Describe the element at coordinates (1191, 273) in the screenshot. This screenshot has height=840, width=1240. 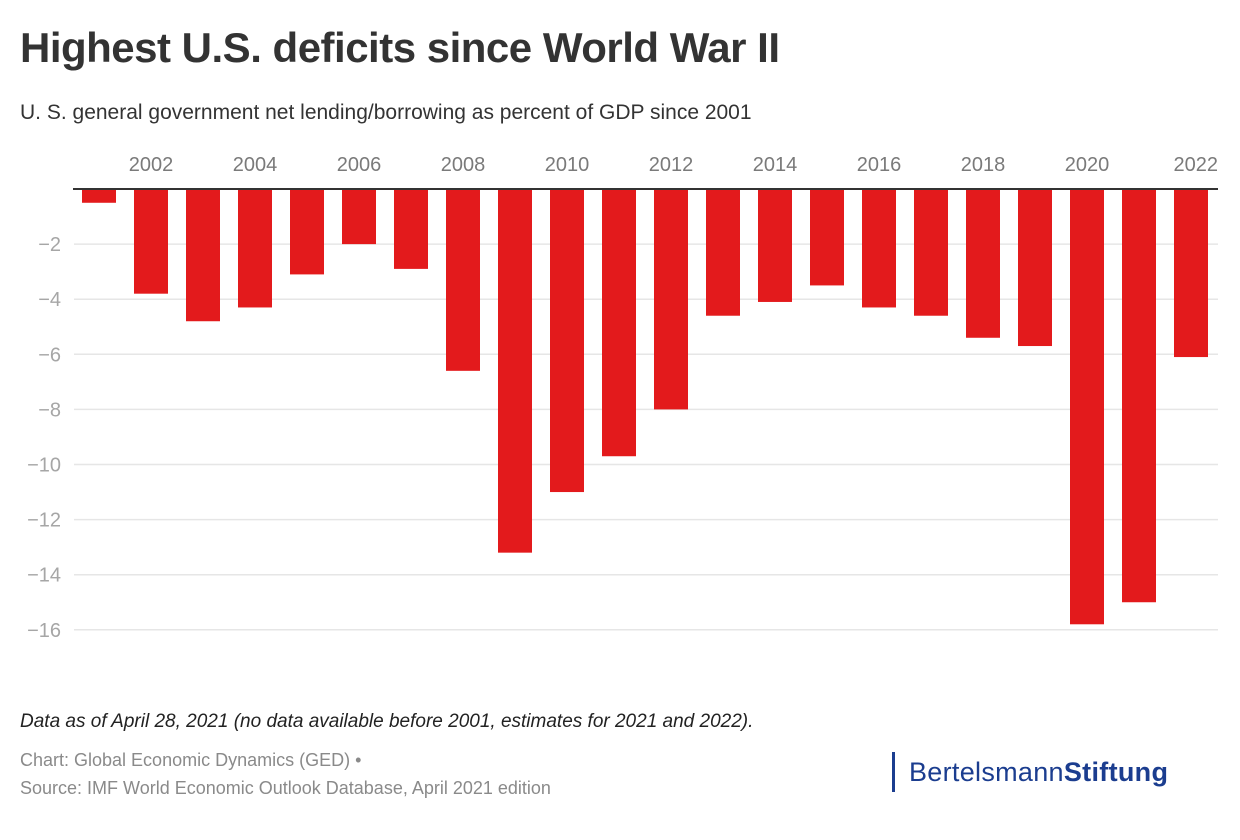
I see `bar-2022` at that location.